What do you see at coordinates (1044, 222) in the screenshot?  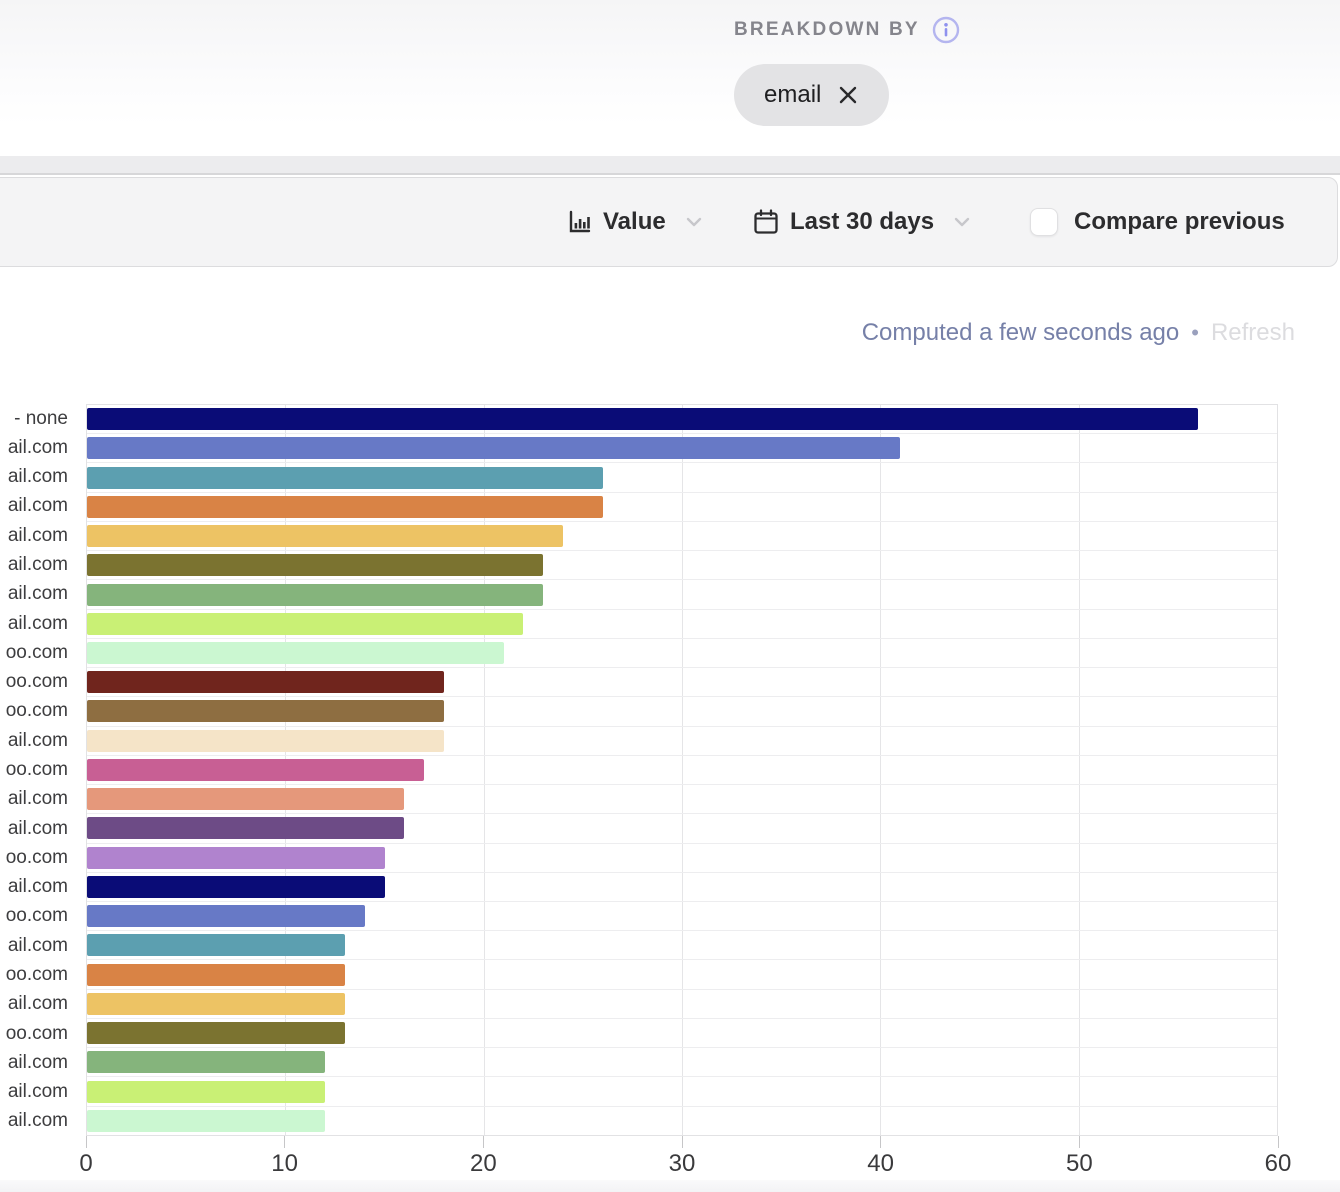 I see `compare-previous-checkbox` at bounding box center [1044, 222].